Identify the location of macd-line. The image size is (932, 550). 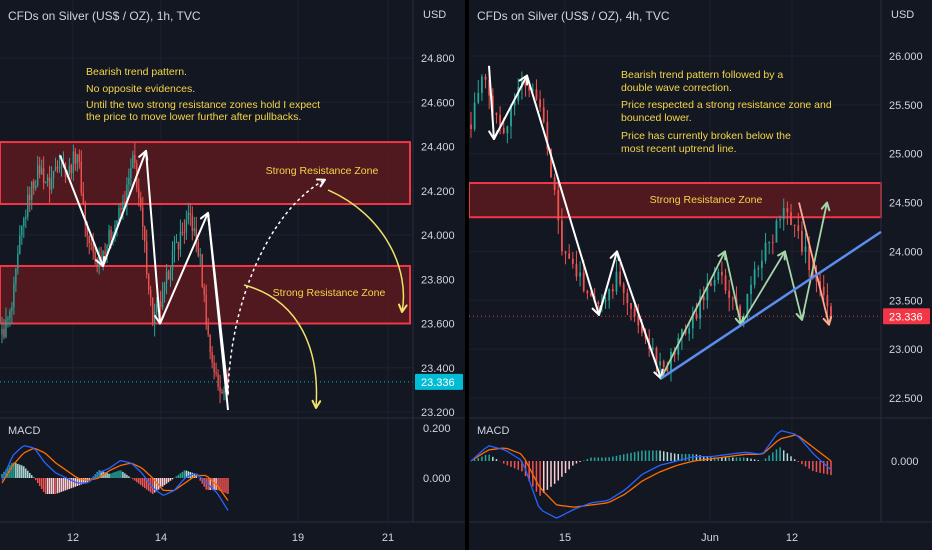
(115, 478).